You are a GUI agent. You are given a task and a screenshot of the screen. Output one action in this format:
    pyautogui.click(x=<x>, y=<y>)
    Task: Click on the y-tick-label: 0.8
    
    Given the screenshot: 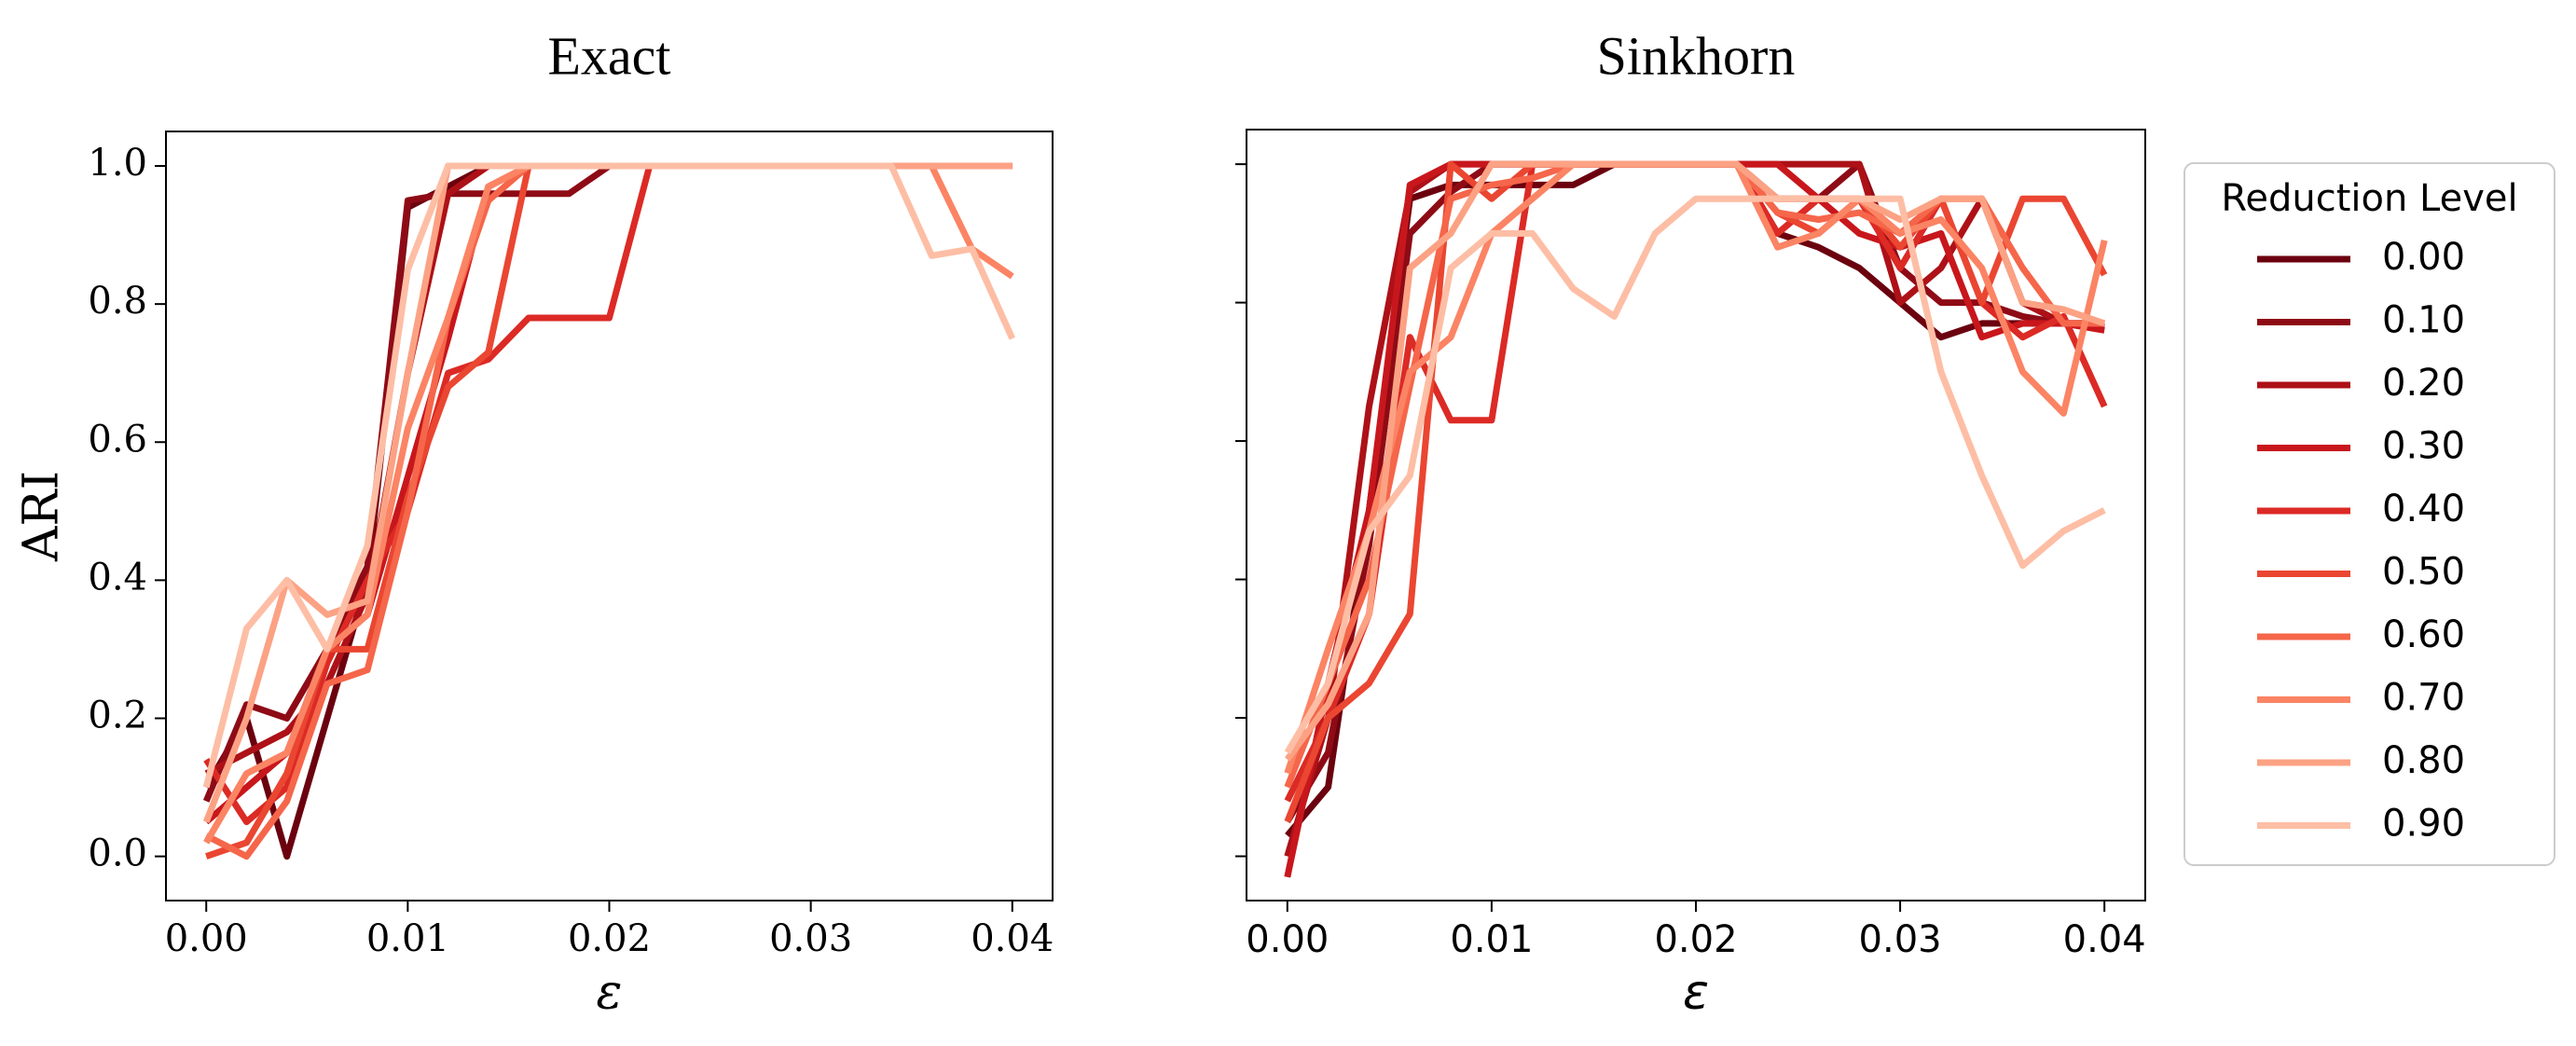 What is the action you would take?
    pyautogui.click(x=117, y=301)
    